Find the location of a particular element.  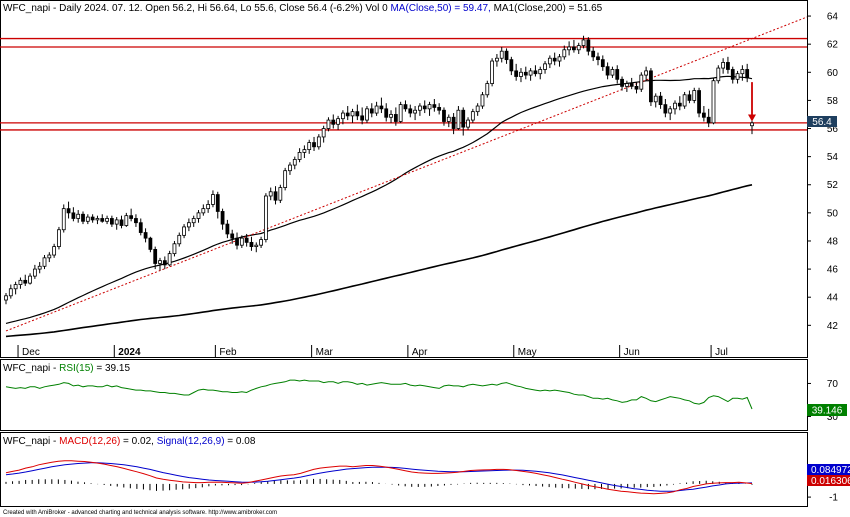

rsi-tick-label: 30 is located at coordinates (833, 417).